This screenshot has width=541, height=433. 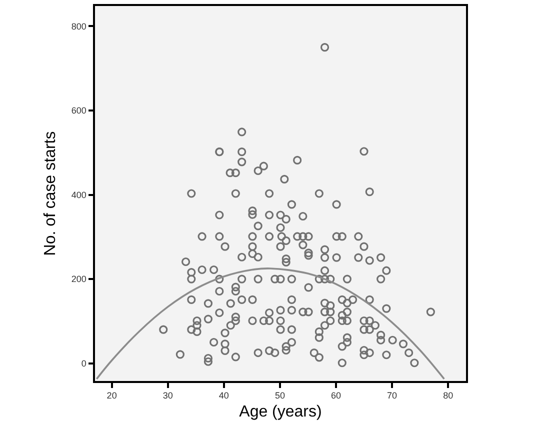 I want to click on y-axis-title: No. of case starts, so click(x=50, y=193).